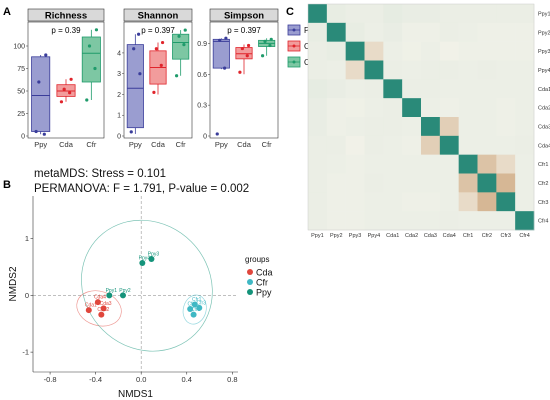  I want to click on facet-pvalue-0: p = 0.39, so click(66, 30).